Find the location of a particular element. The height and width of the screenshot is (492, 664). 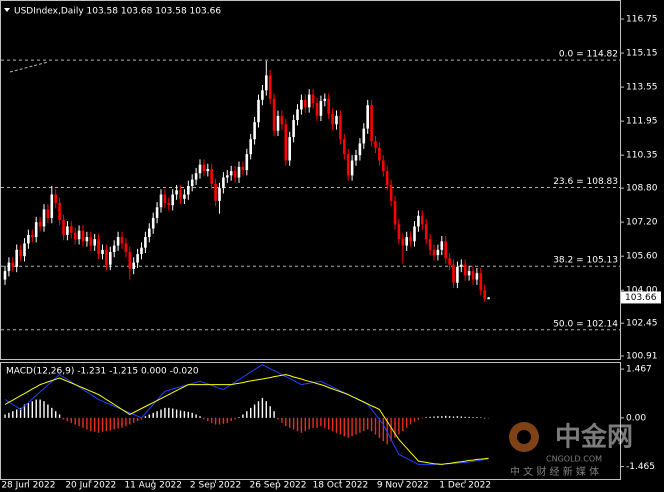

watermark-tagline: 中 文 财 经 新 媒 体 is located at coordinates (554, 471).